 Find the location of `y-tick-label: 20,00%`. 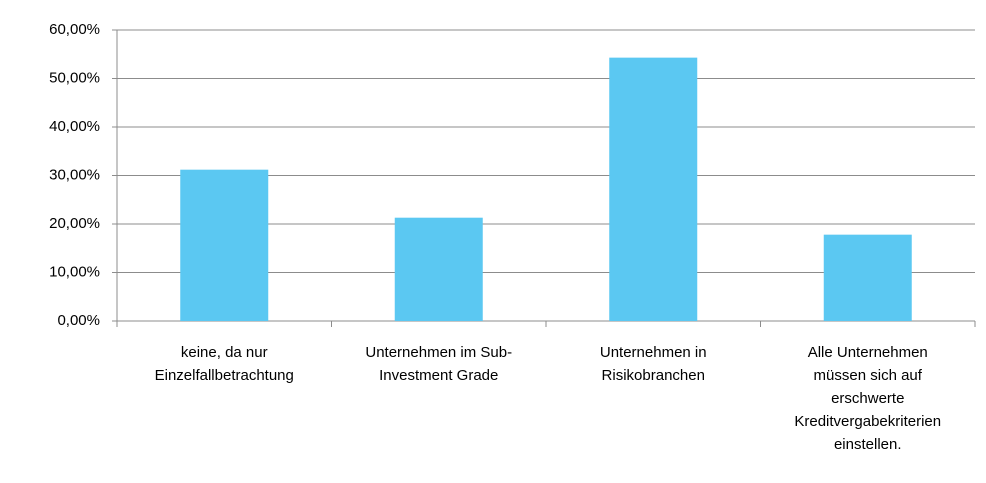

y-tick-label: 20,00% is located at coordinates (74, 223).